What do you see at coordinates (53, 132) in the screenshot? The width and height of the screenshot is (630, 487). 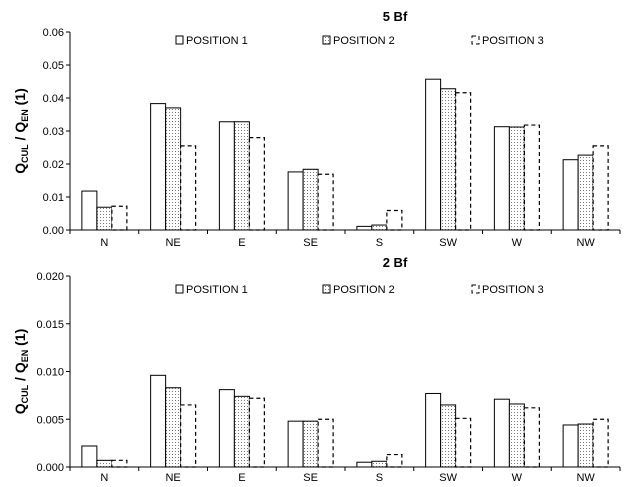 I see `y-tick-label: 0.03` at bounding box center [53, 132].